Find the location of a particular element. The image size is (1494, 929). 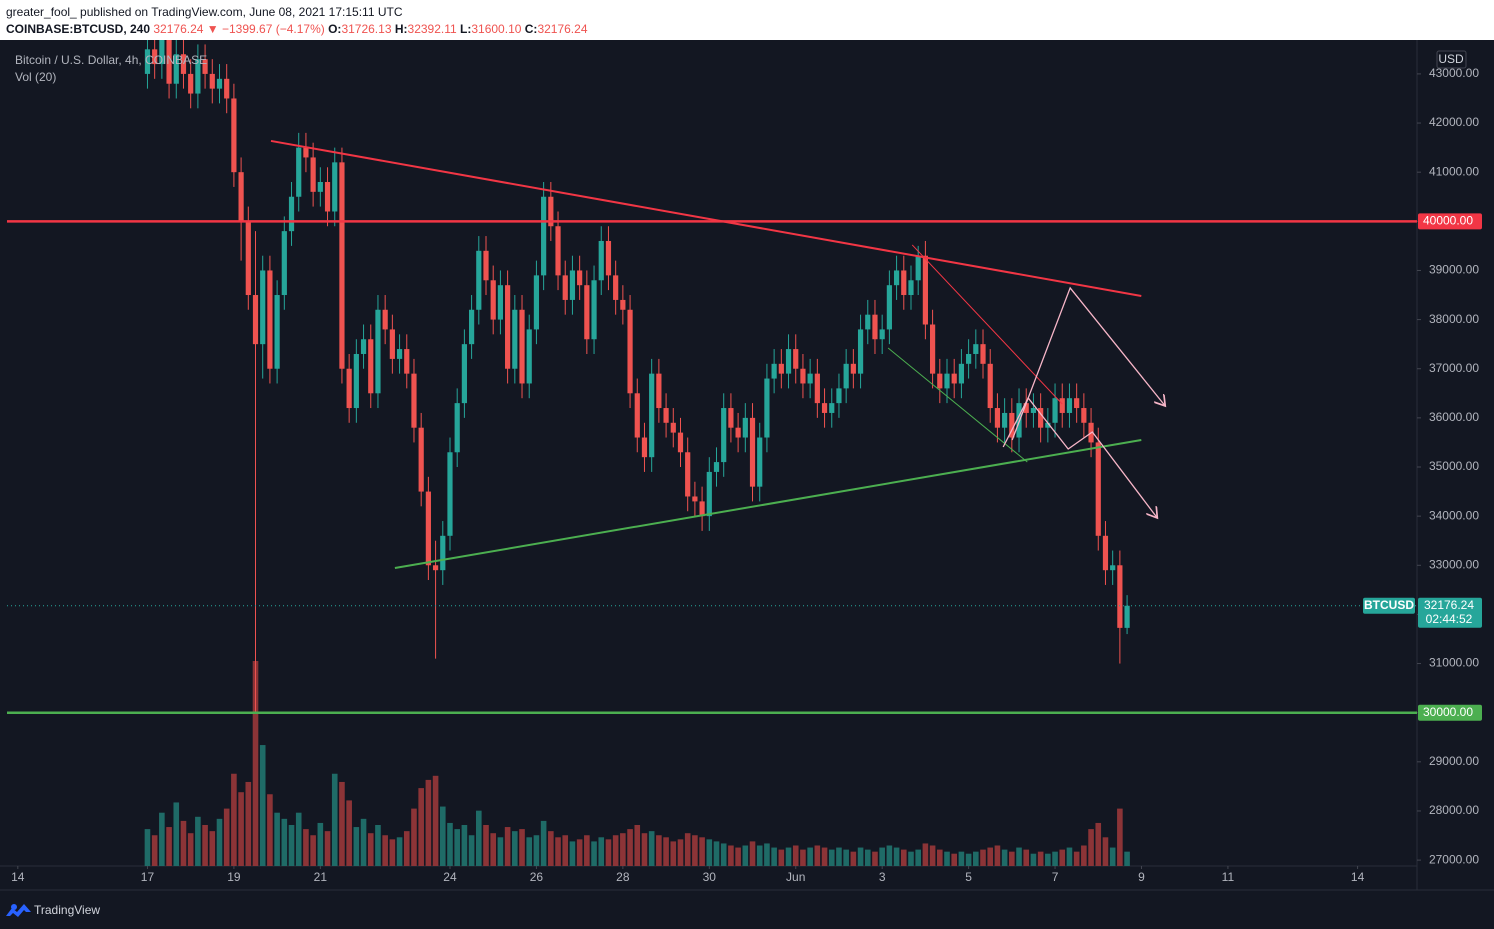

level-label: 30000.00 is located at coordinates (1448, 712).